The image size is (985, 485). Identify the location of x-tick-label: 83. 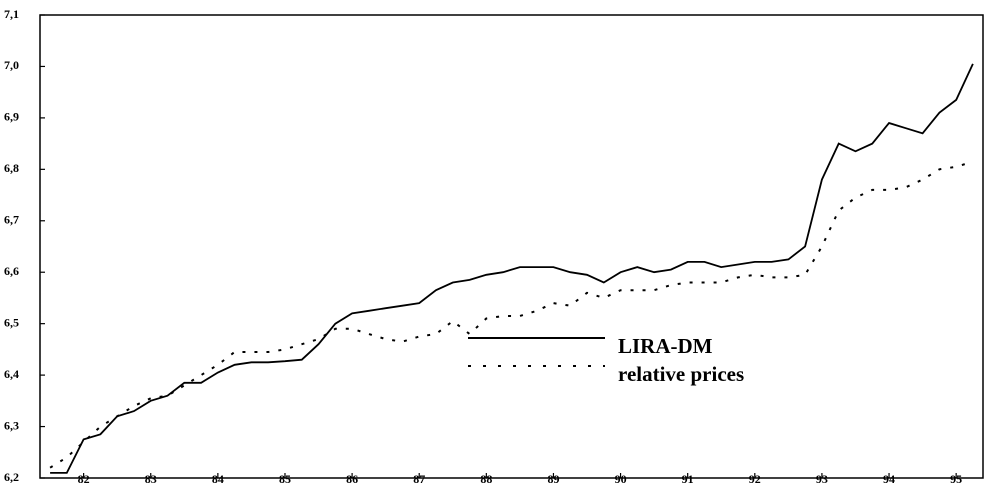
(151, 478).